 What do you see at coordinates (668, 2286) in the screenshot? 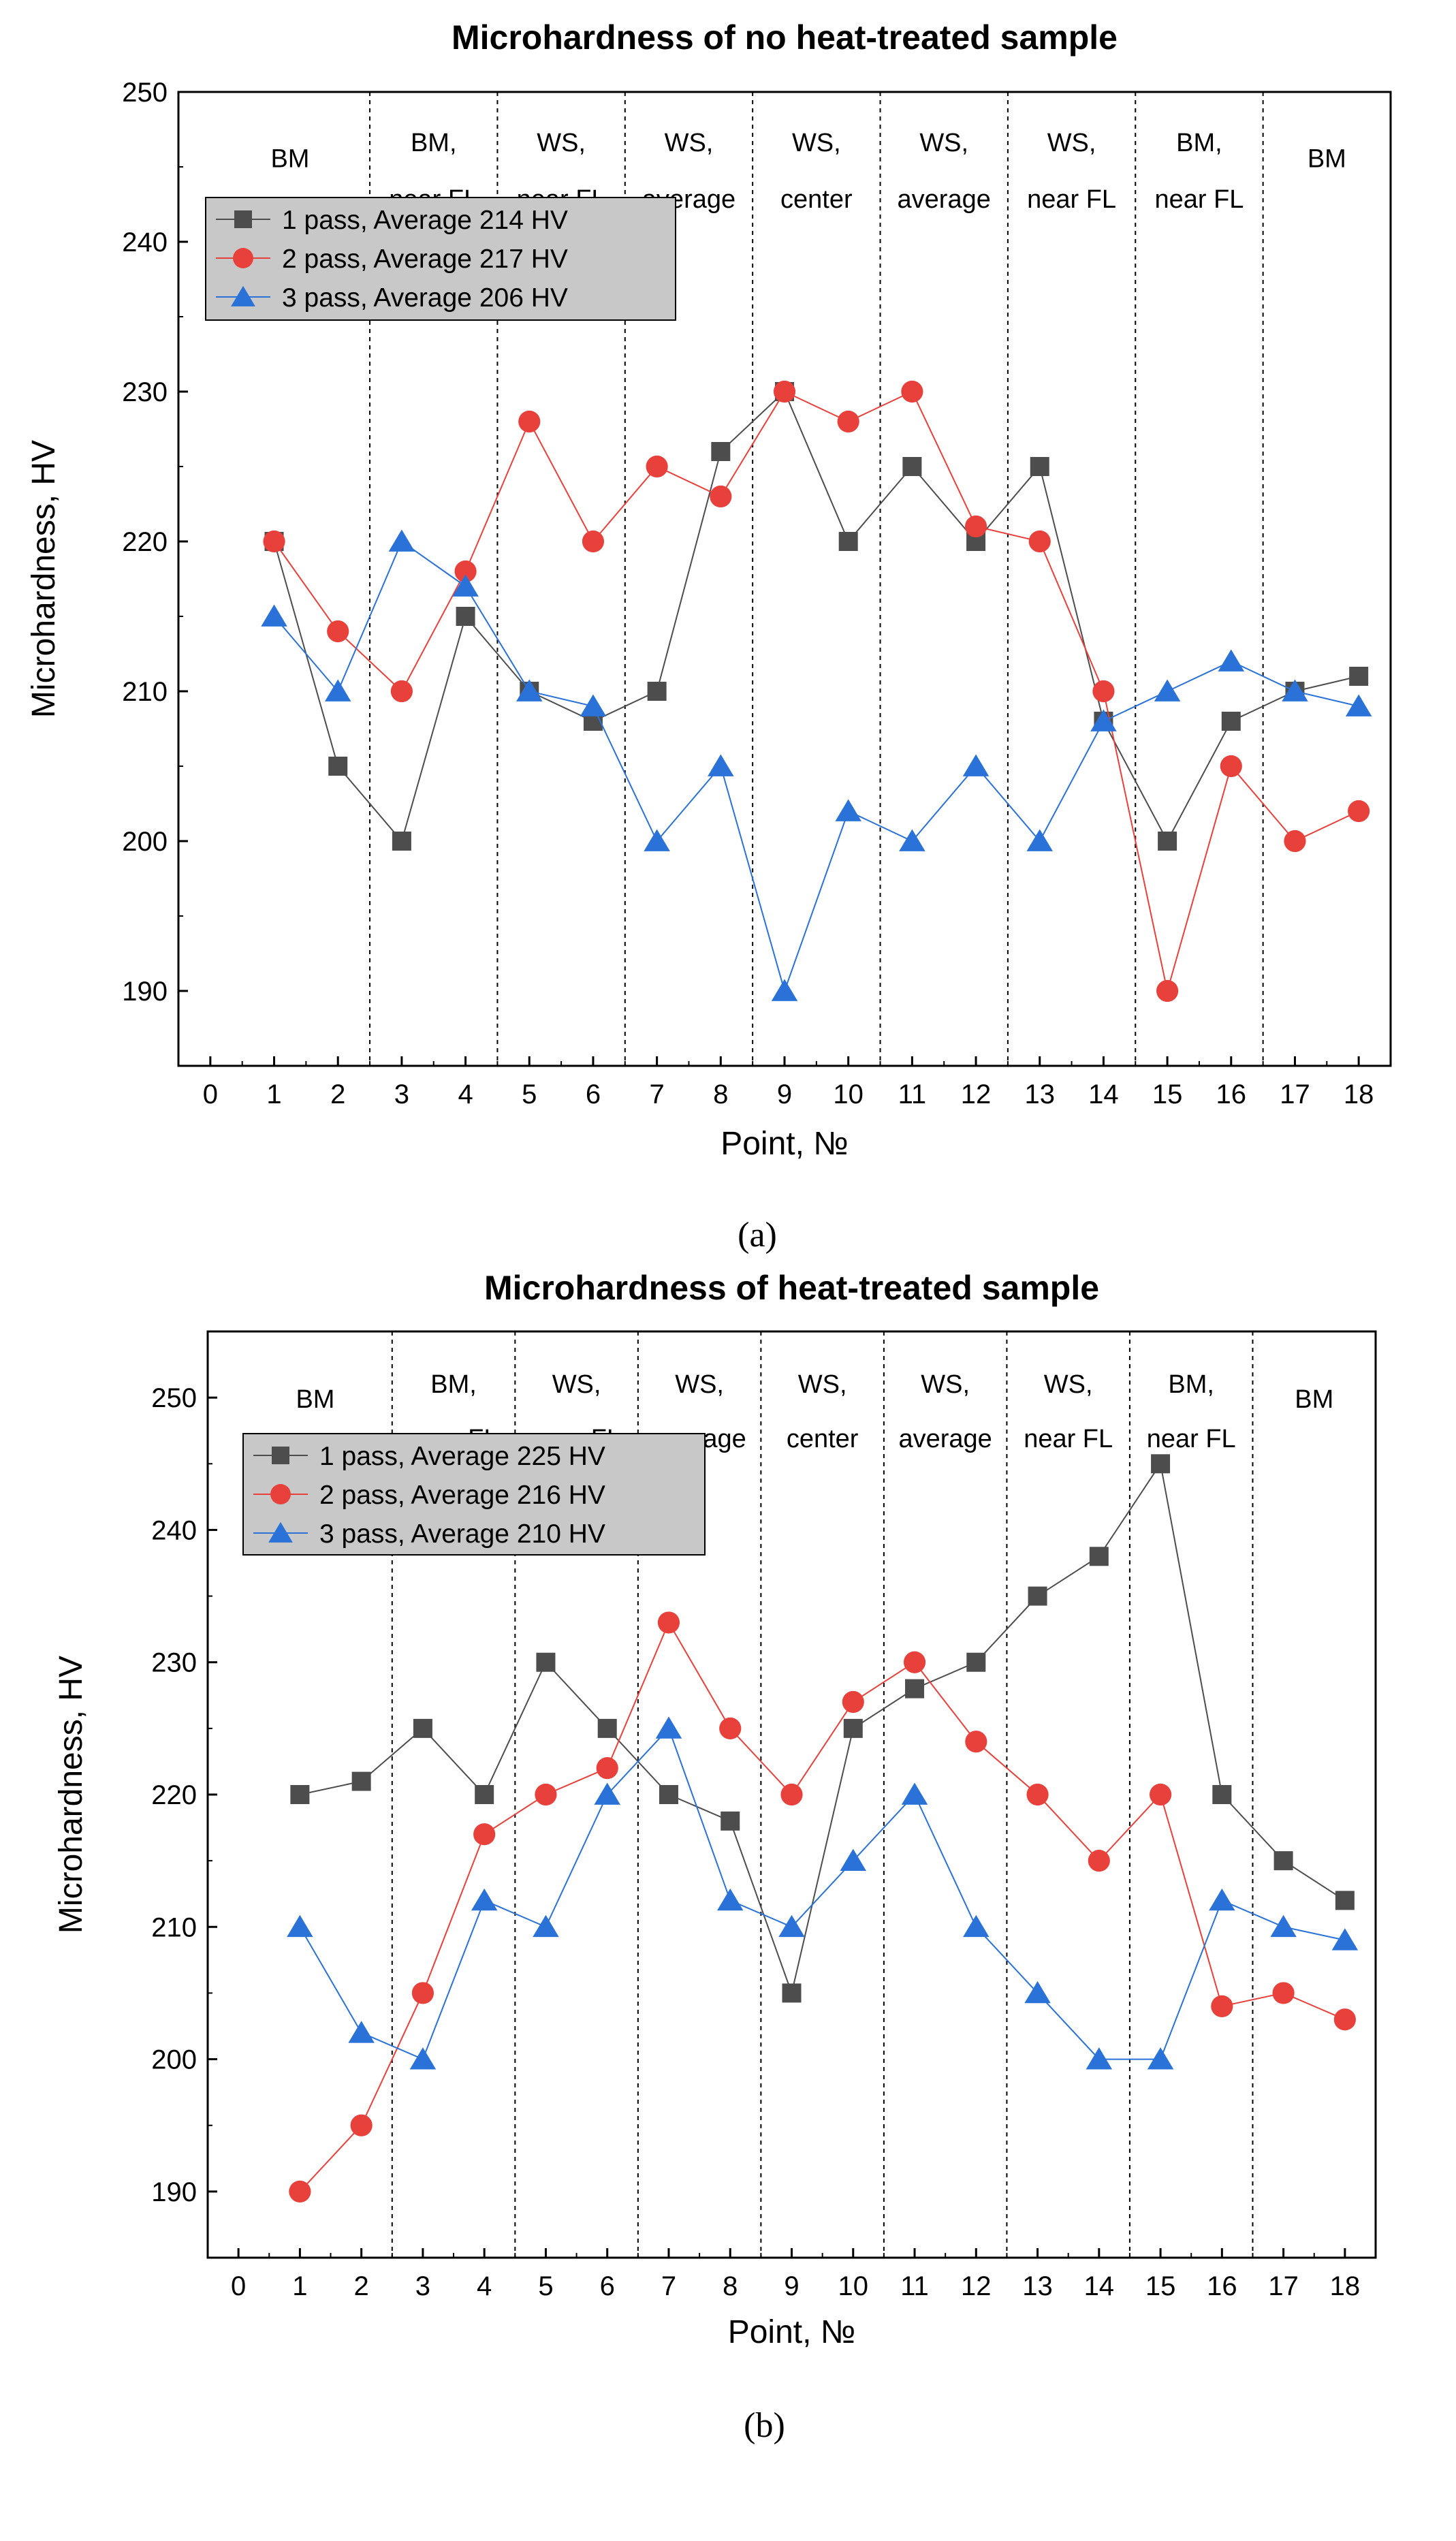
I see `x-tick-label: 7` at bounding box center [668, 2286].